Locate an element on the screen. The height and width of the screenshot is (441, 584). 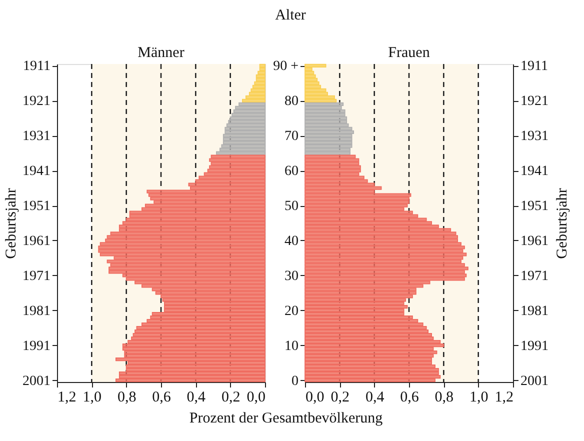
y-tick-label: 0 is located at coordinates (295, 381).